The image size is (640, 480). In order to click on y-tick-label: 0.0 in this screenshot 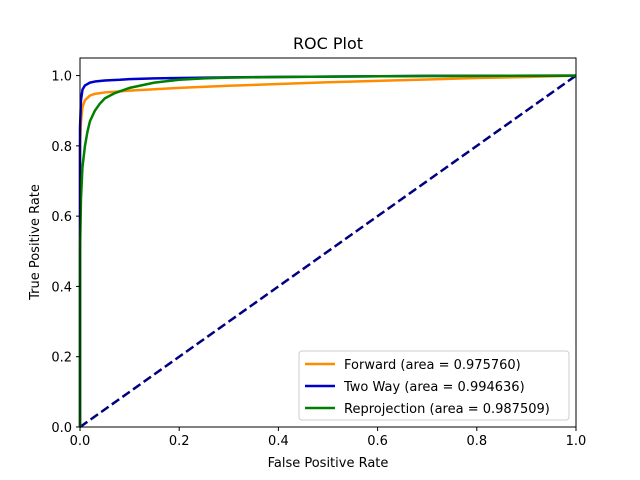, I will do `click(61, 428)`.